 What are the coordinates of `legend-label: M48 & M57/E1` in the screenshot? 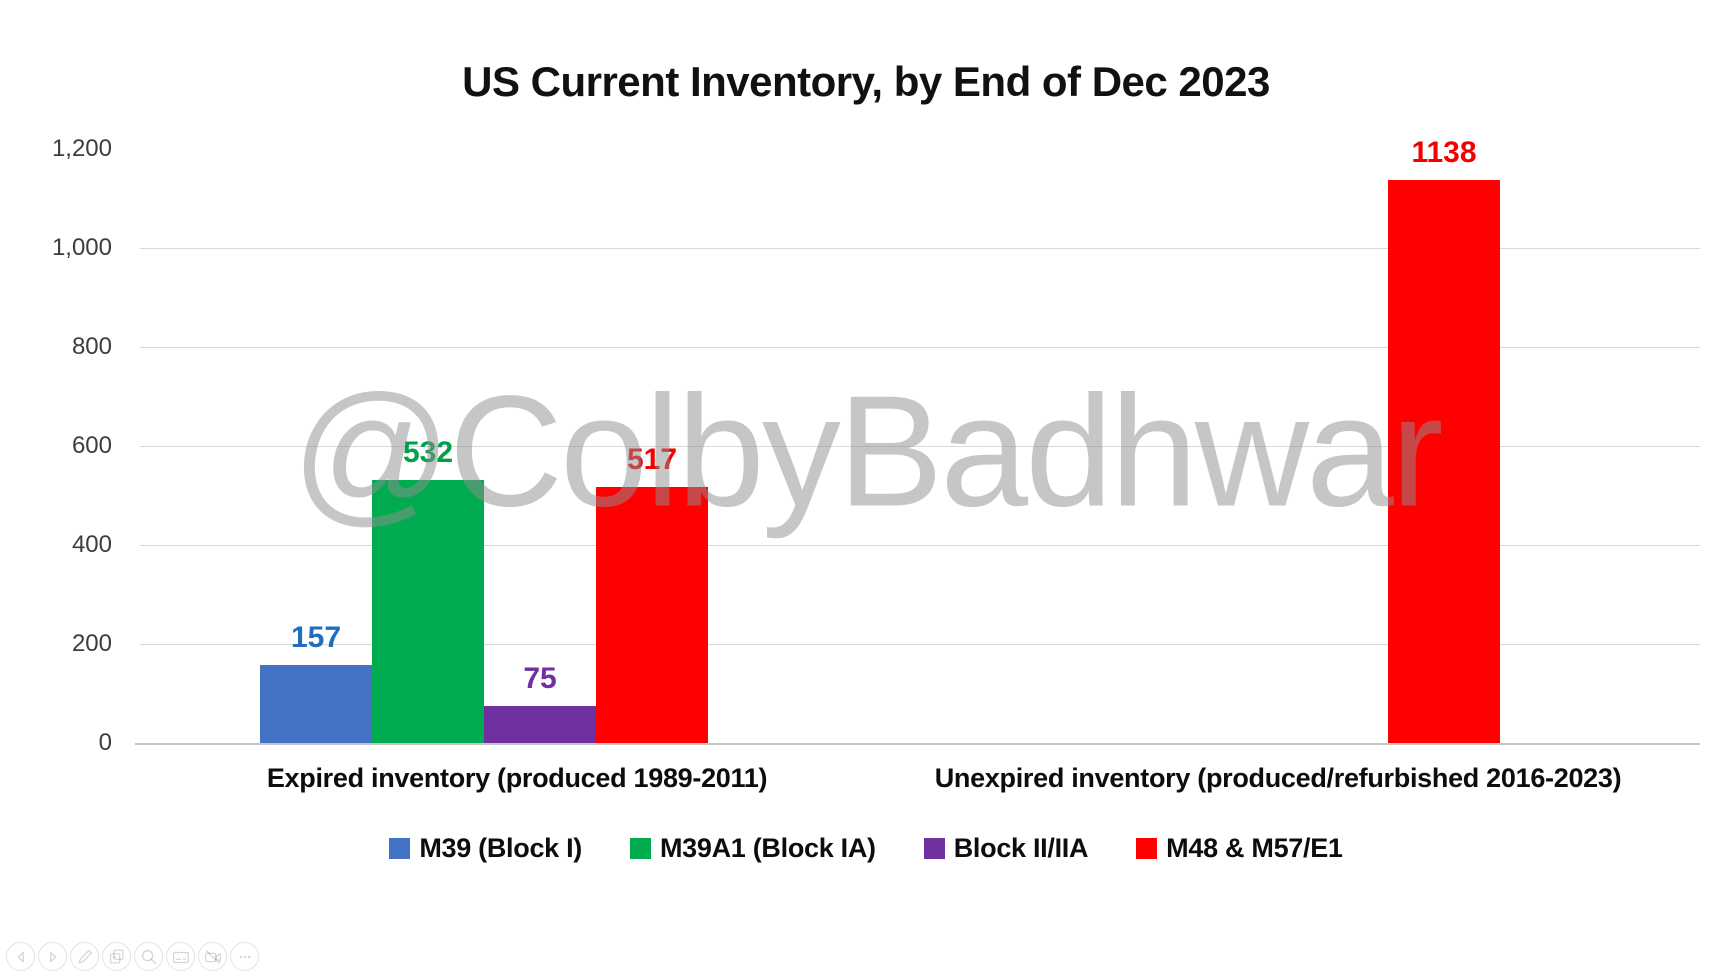 It's located at (1254, 848).